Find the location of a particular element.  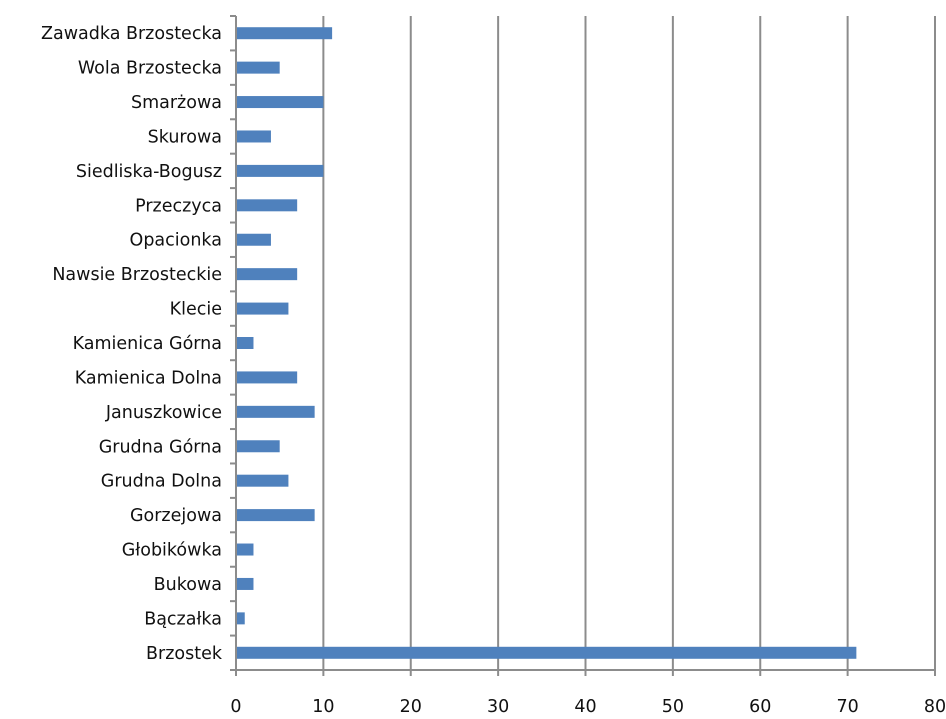

bar-bukowa is located at coordinates (245, 583).